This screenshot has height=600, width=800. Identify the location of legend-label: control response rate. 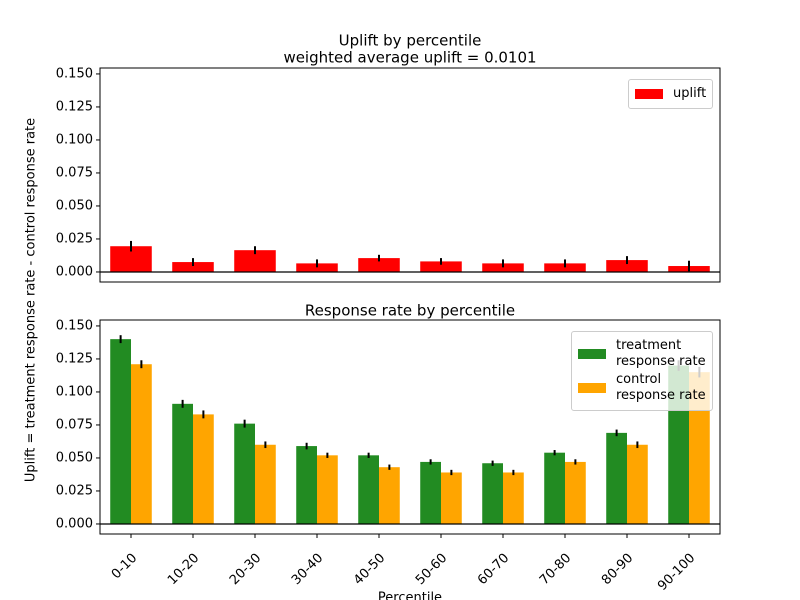
(661, 387).